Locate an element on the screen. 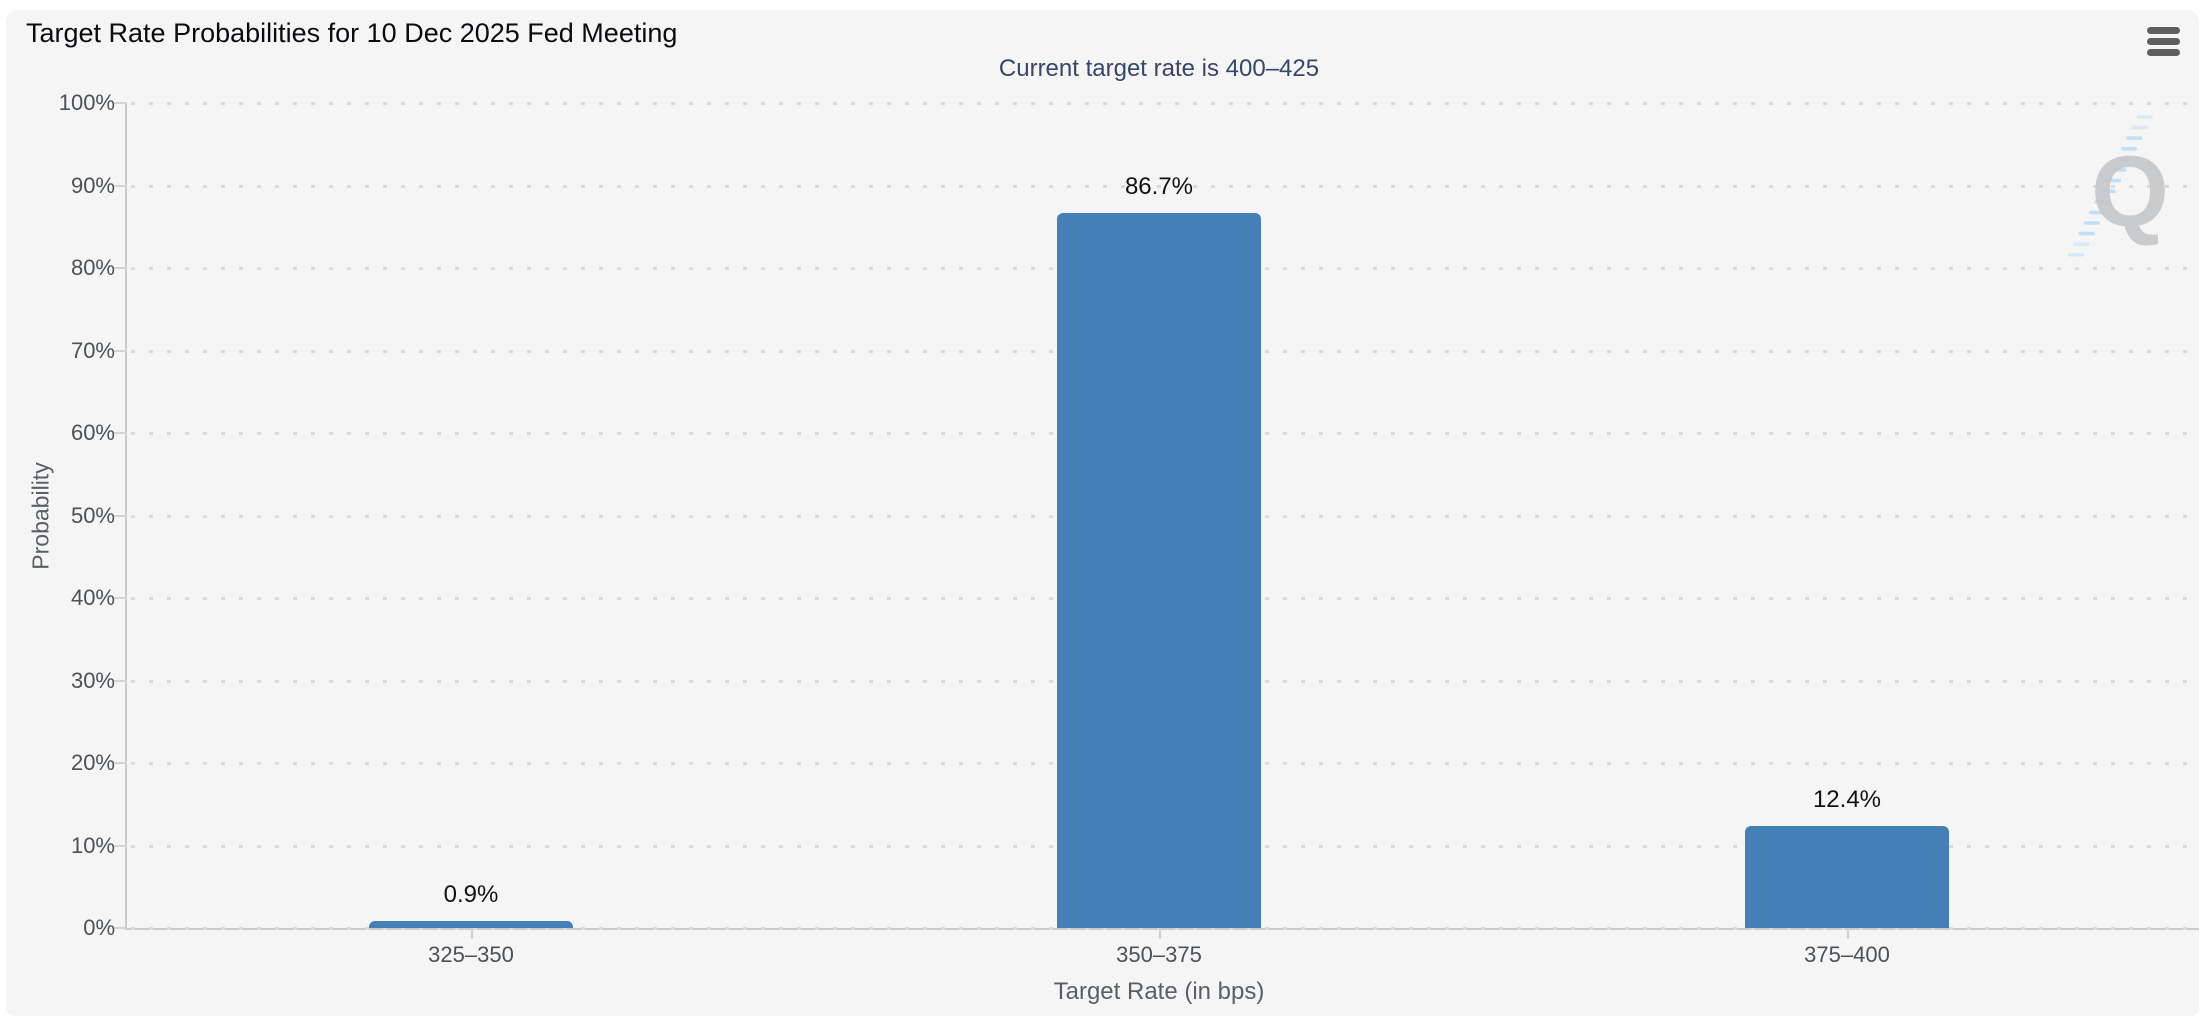 Image resolution: width=2206 pixels, height=1016 pixels. y-tick-label: 0% is located at coordinates (99, 927).